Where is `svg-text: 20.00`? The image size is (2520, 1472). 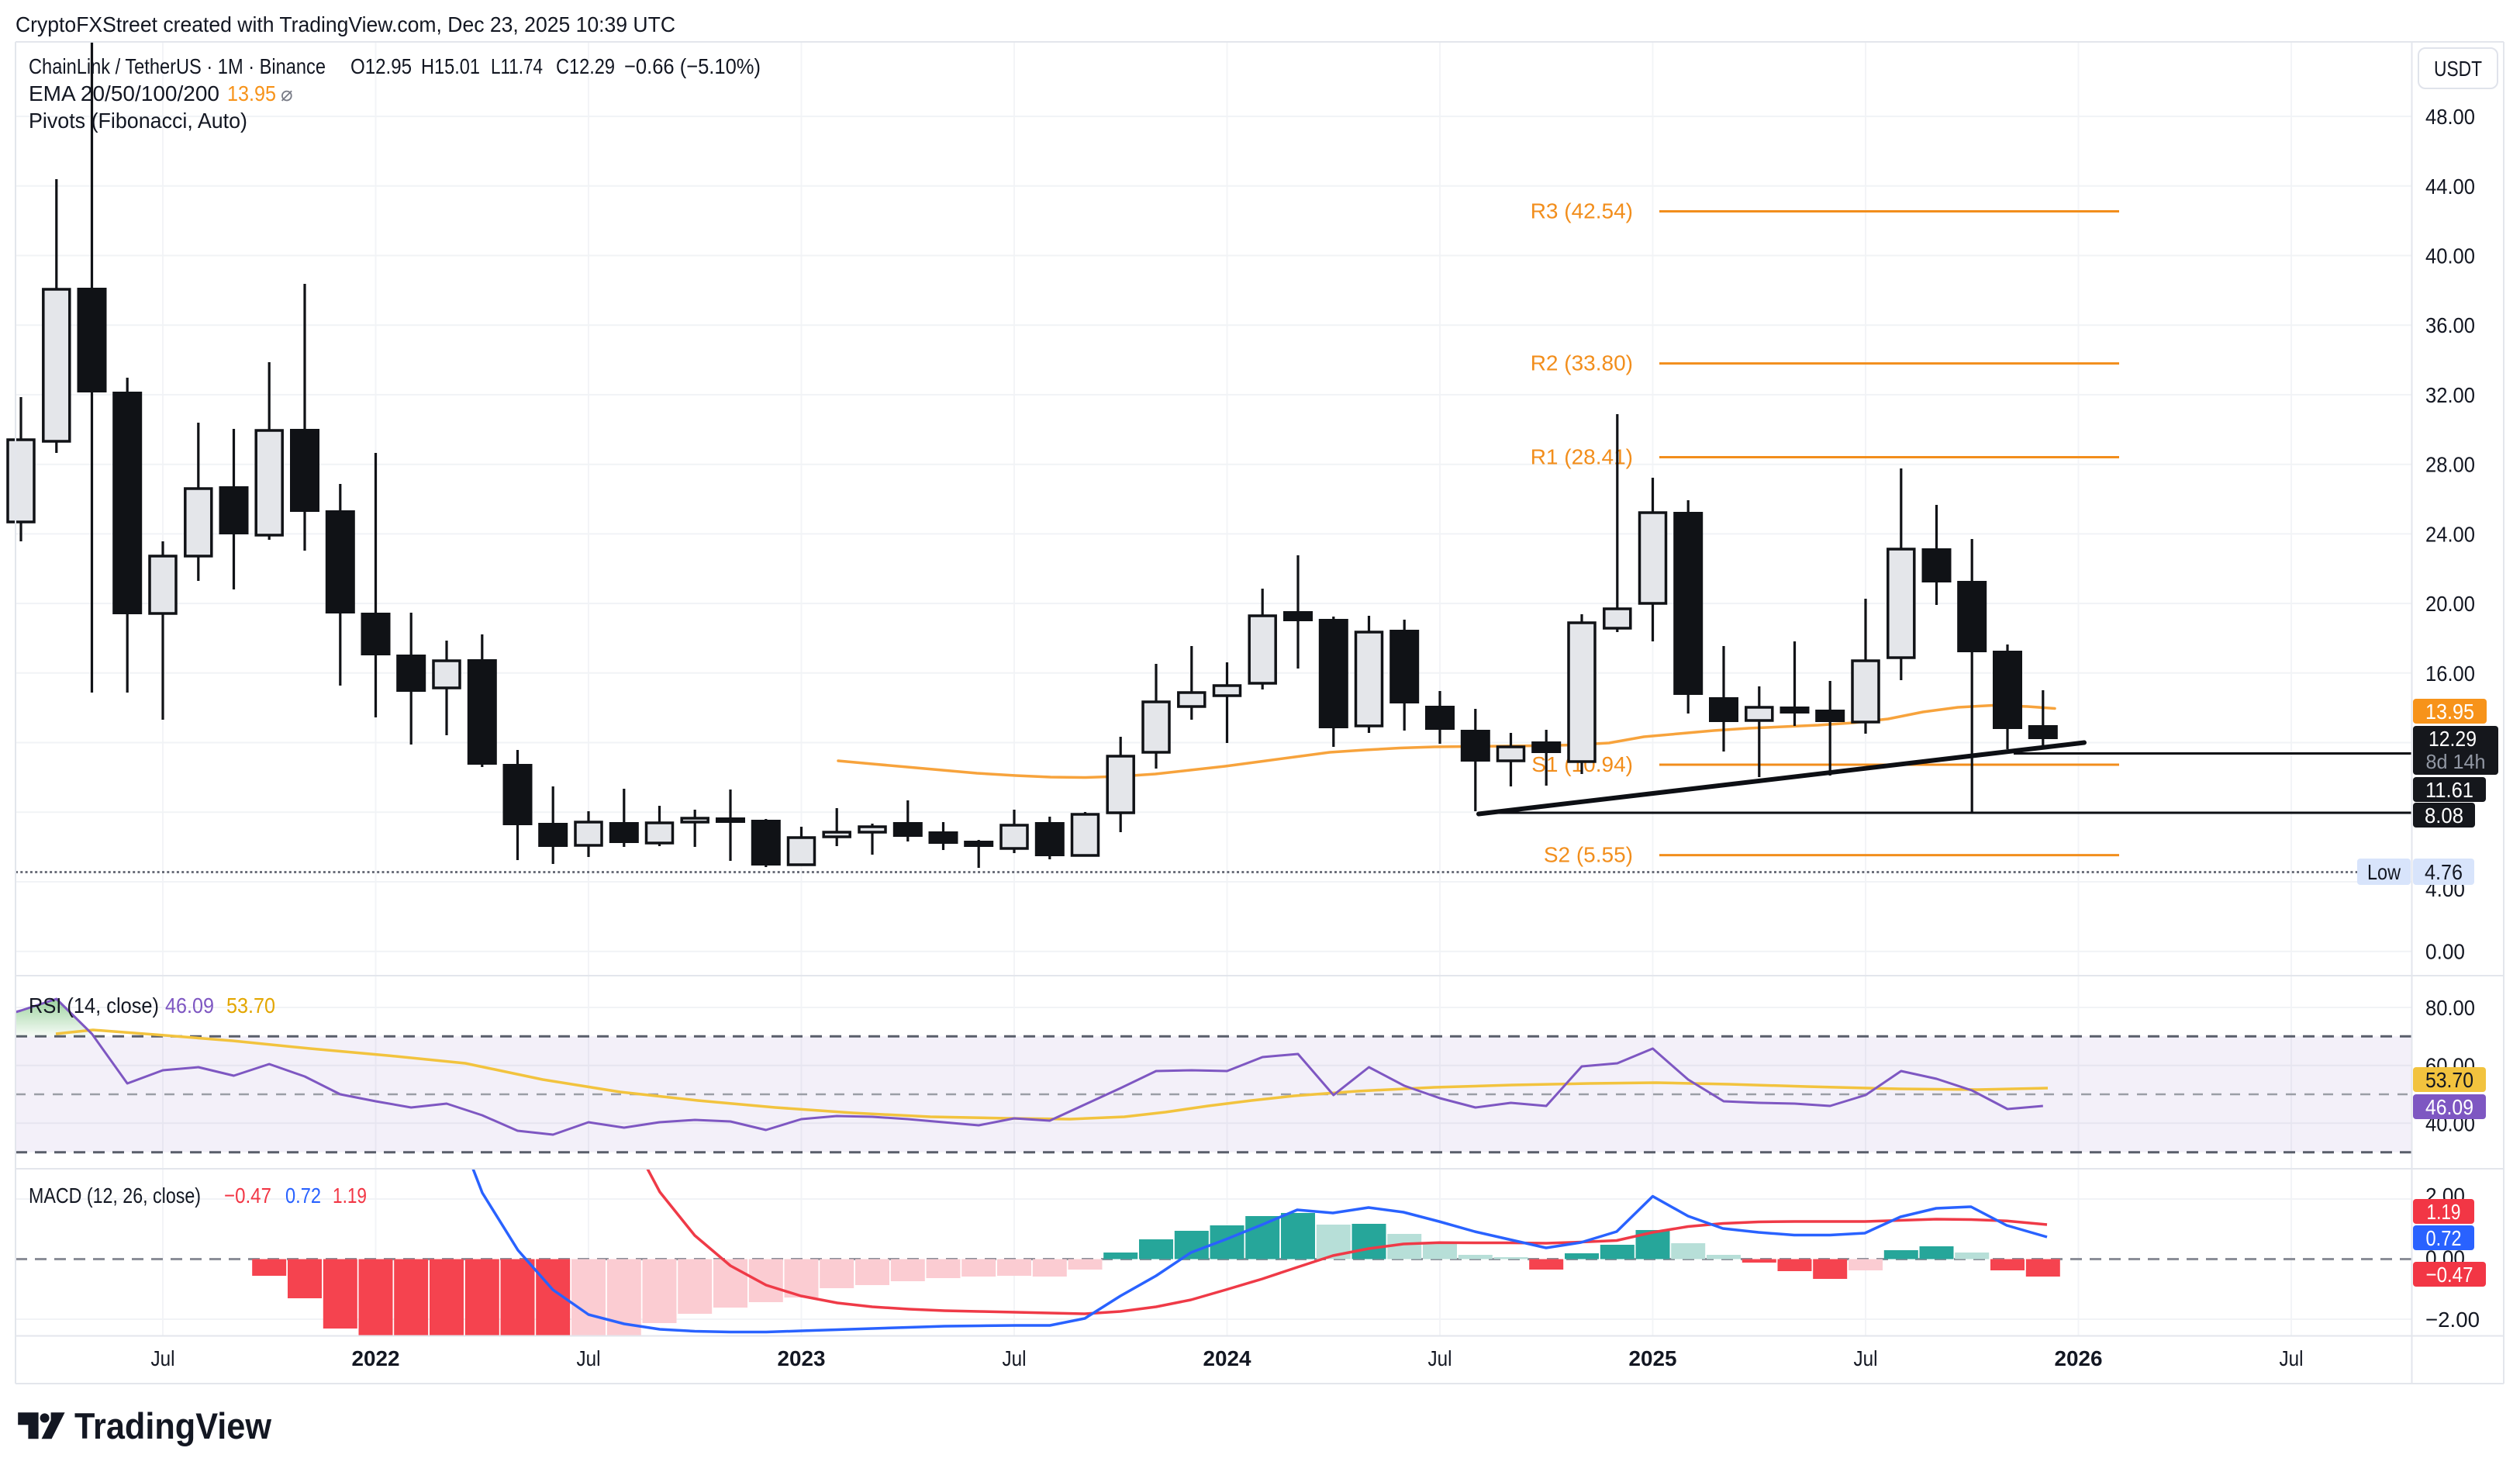 svg-text: 20.00 is located at coordinates (2450, 604).